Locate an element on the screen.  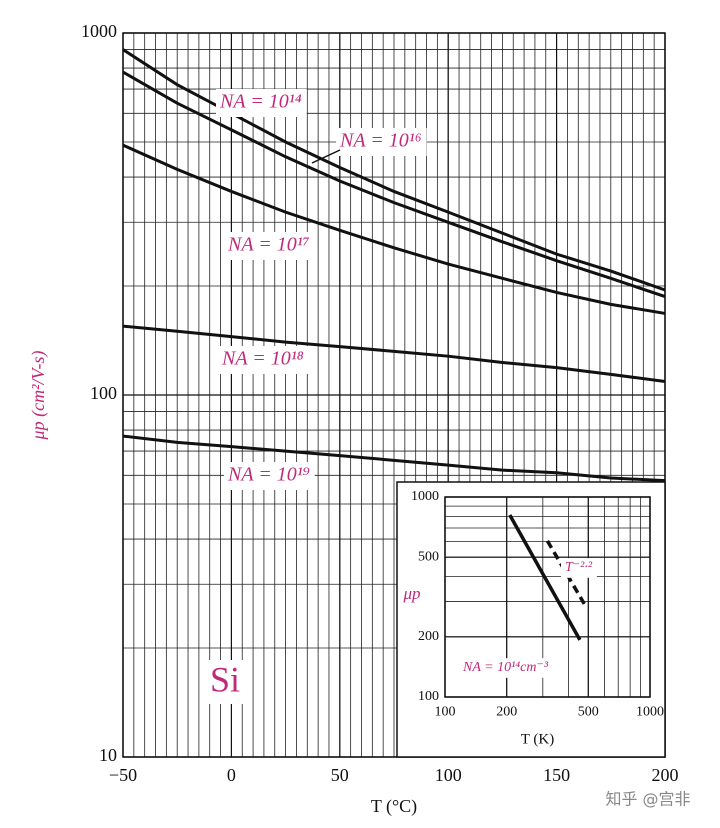
y-tick-label: 200 is located at coordinates (428, 636).